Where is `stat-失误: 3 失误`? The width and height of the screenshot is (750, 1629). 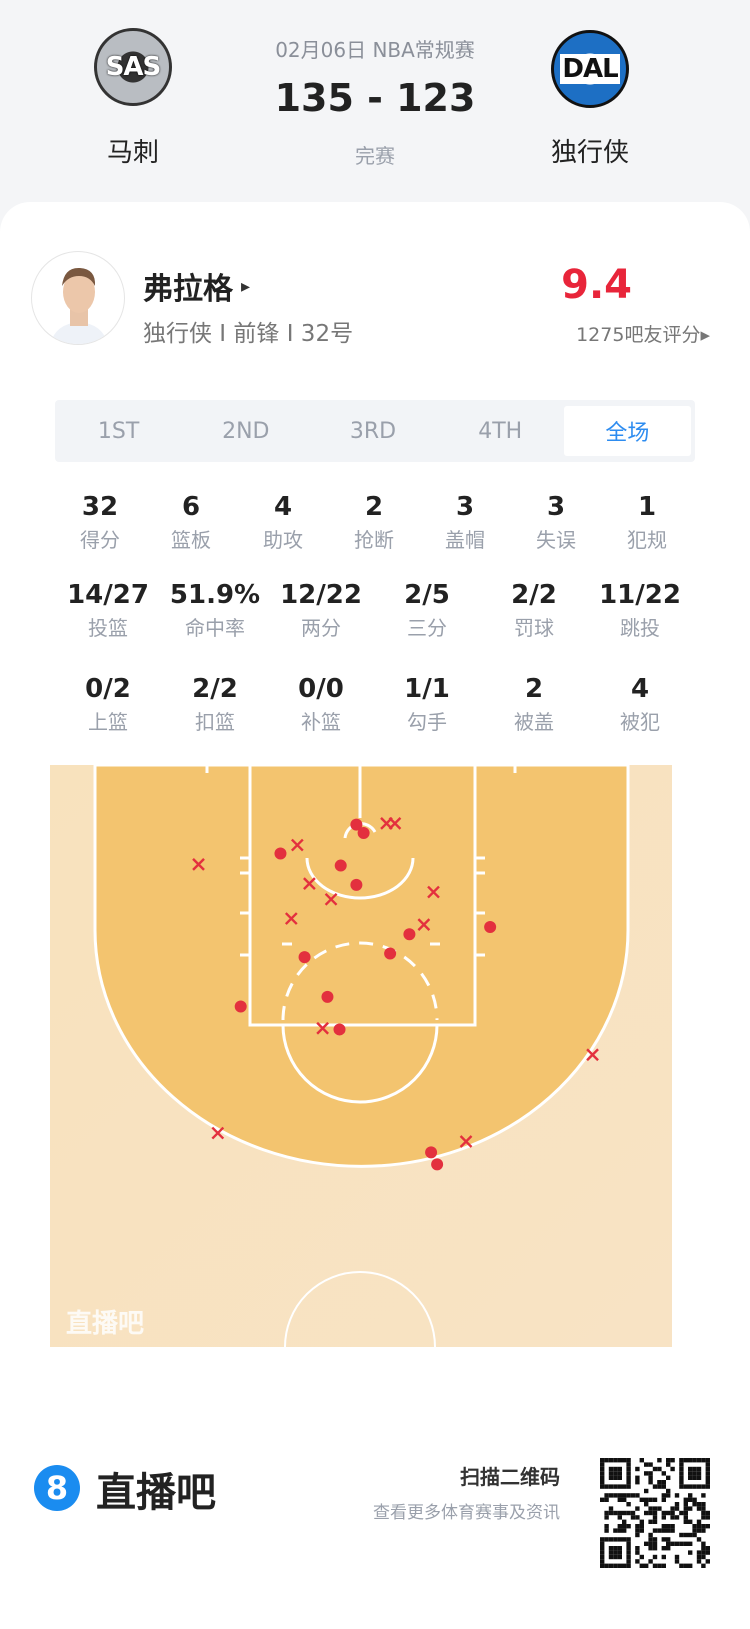 stat-失误: 3 失误 is located at coordinates (556, 523).